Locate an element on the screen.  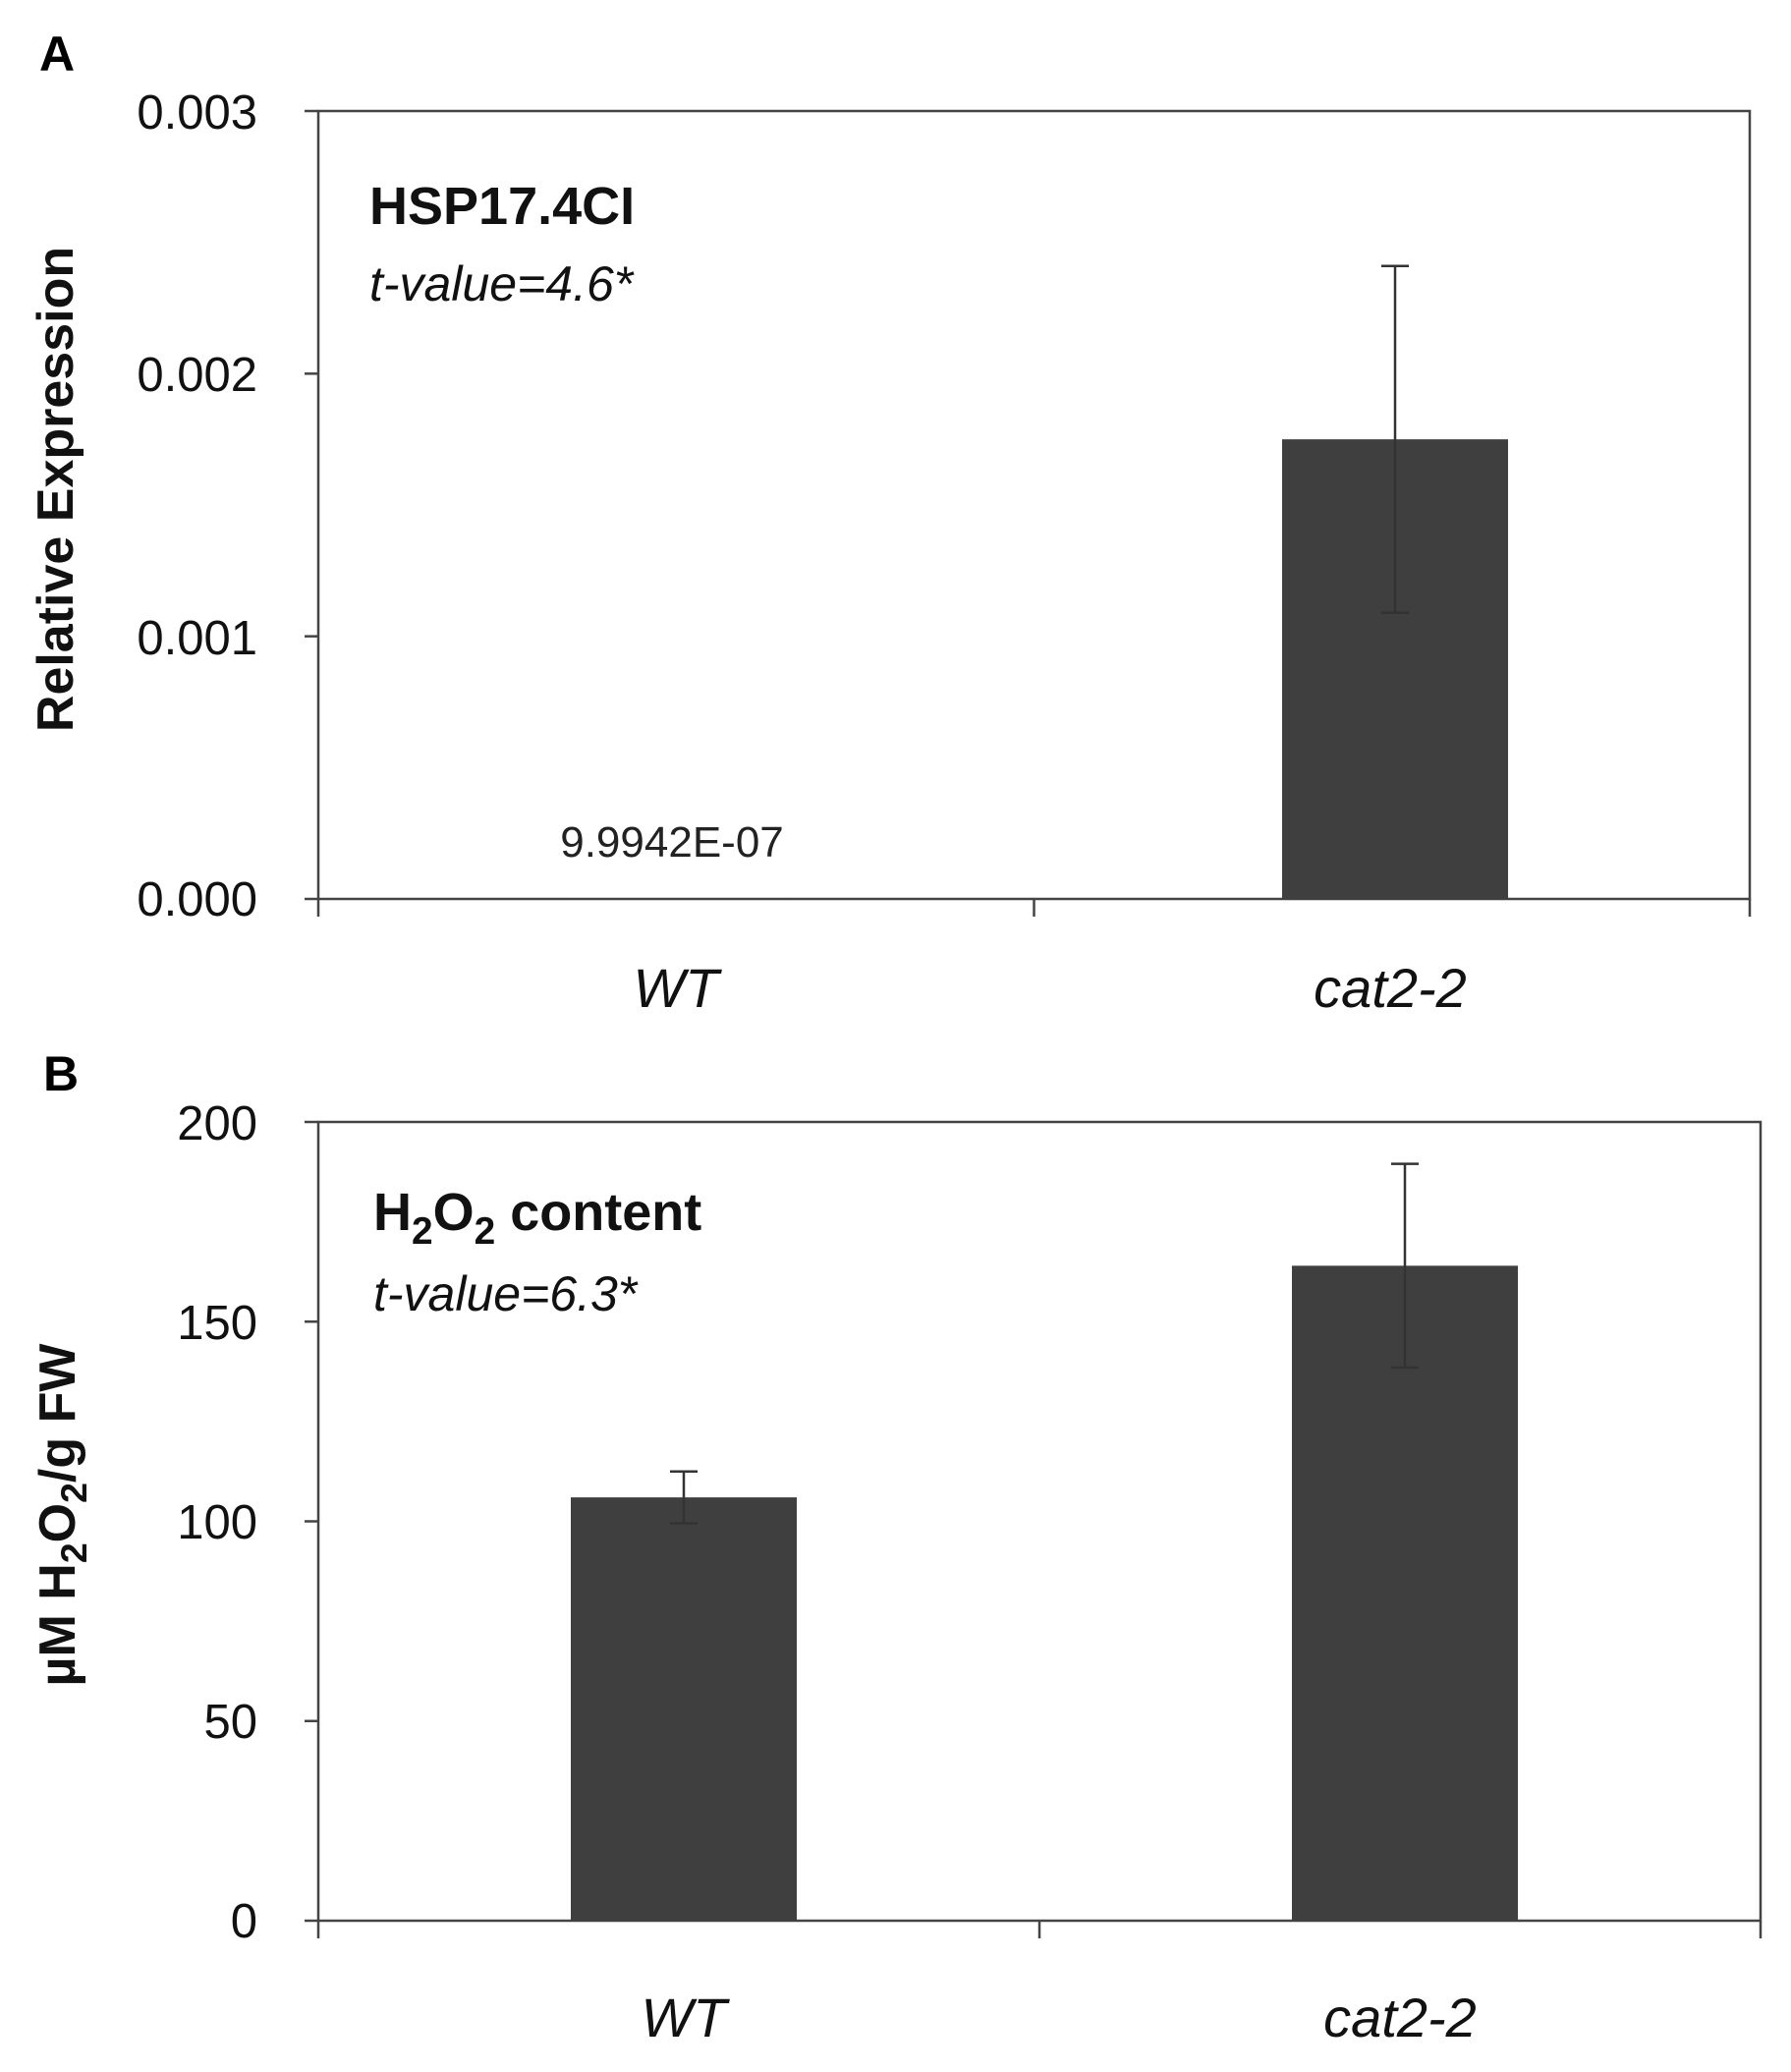
panel-a-xtick-cat2-2: cat2-2 is located at coordinates (1390, 988).